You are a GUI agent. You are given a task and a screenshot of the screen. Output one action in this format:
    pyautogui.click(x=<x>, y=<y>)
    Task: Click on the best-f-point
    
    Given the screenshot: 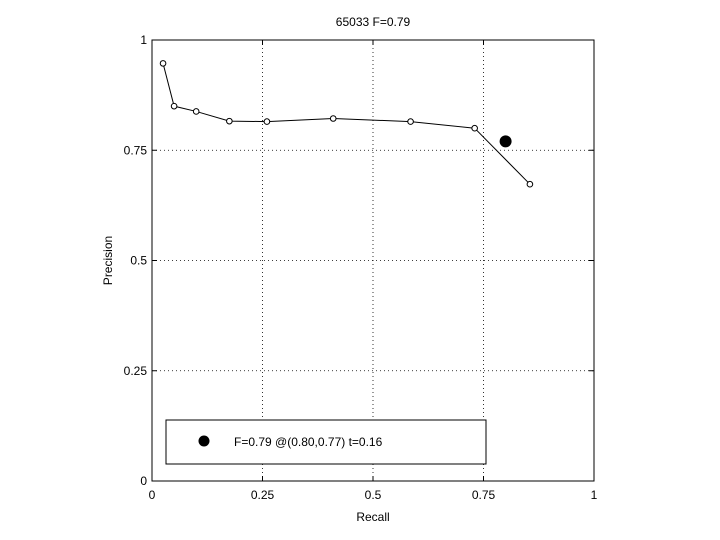 What is the action you would take?
    pyautogui.click(x=505, y=141)
    